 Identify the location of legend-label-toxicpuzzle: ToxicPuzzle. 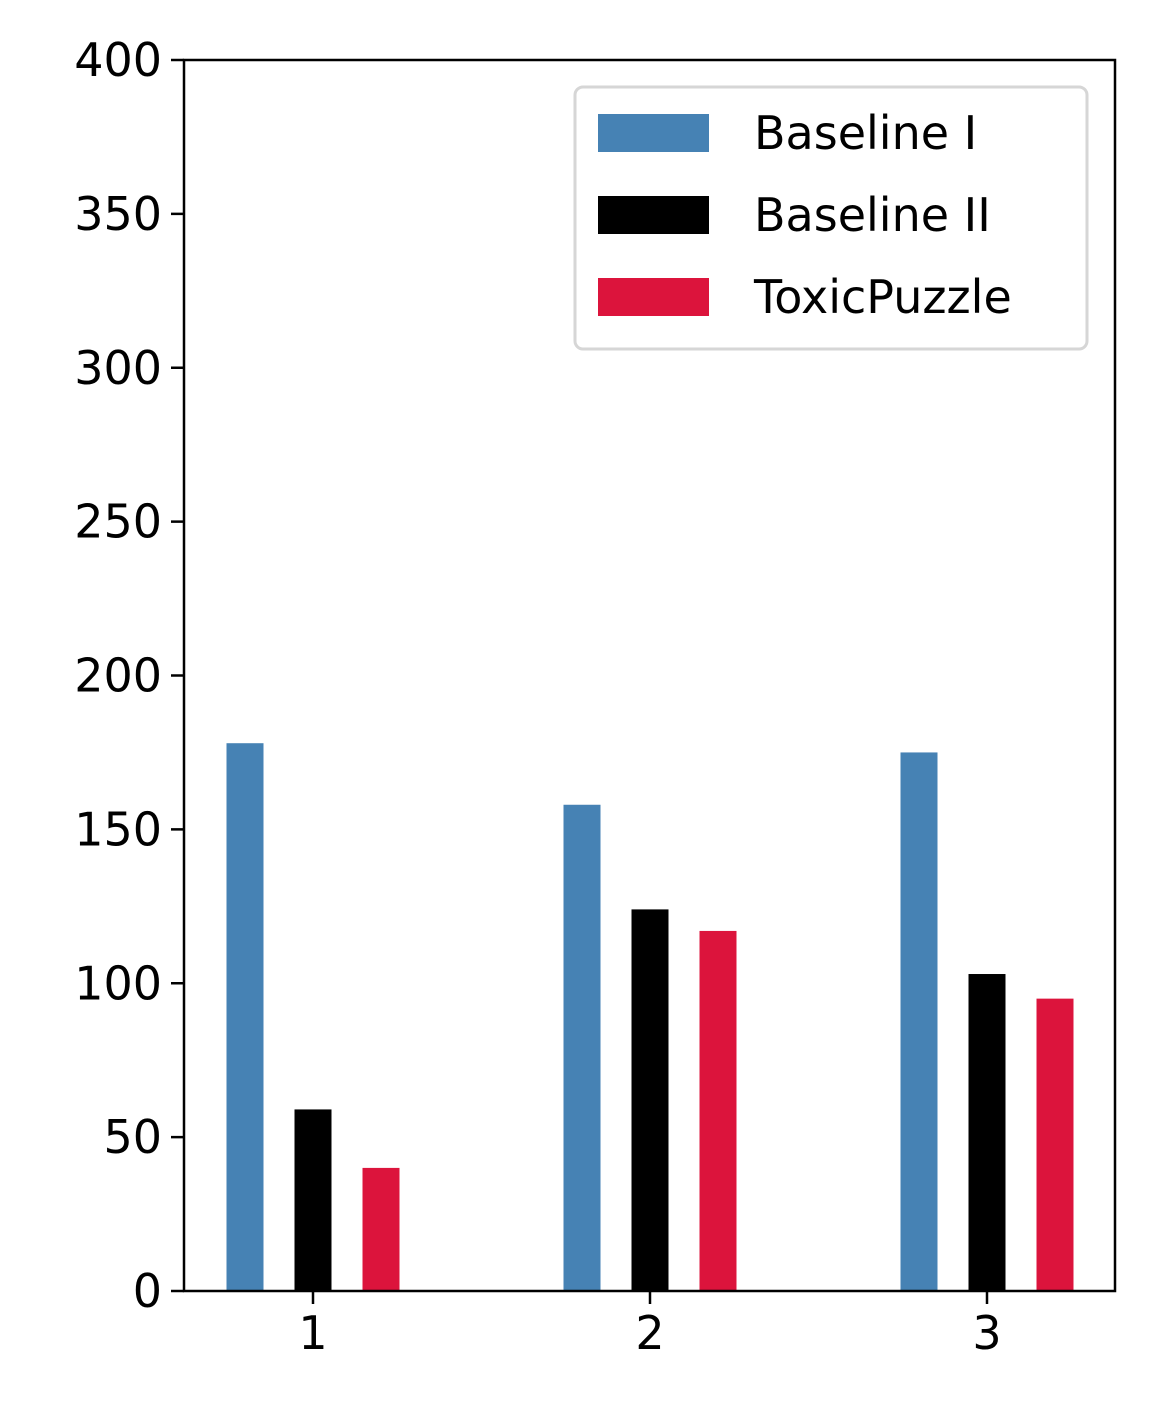
(882, 297).